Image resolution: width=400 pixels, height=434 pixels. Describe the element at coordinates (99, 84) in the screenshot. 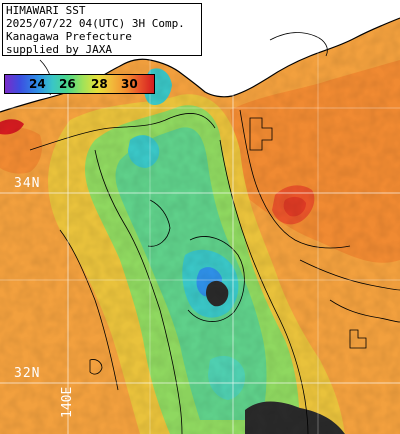

I see `legend-tick-28: 28` at that location.